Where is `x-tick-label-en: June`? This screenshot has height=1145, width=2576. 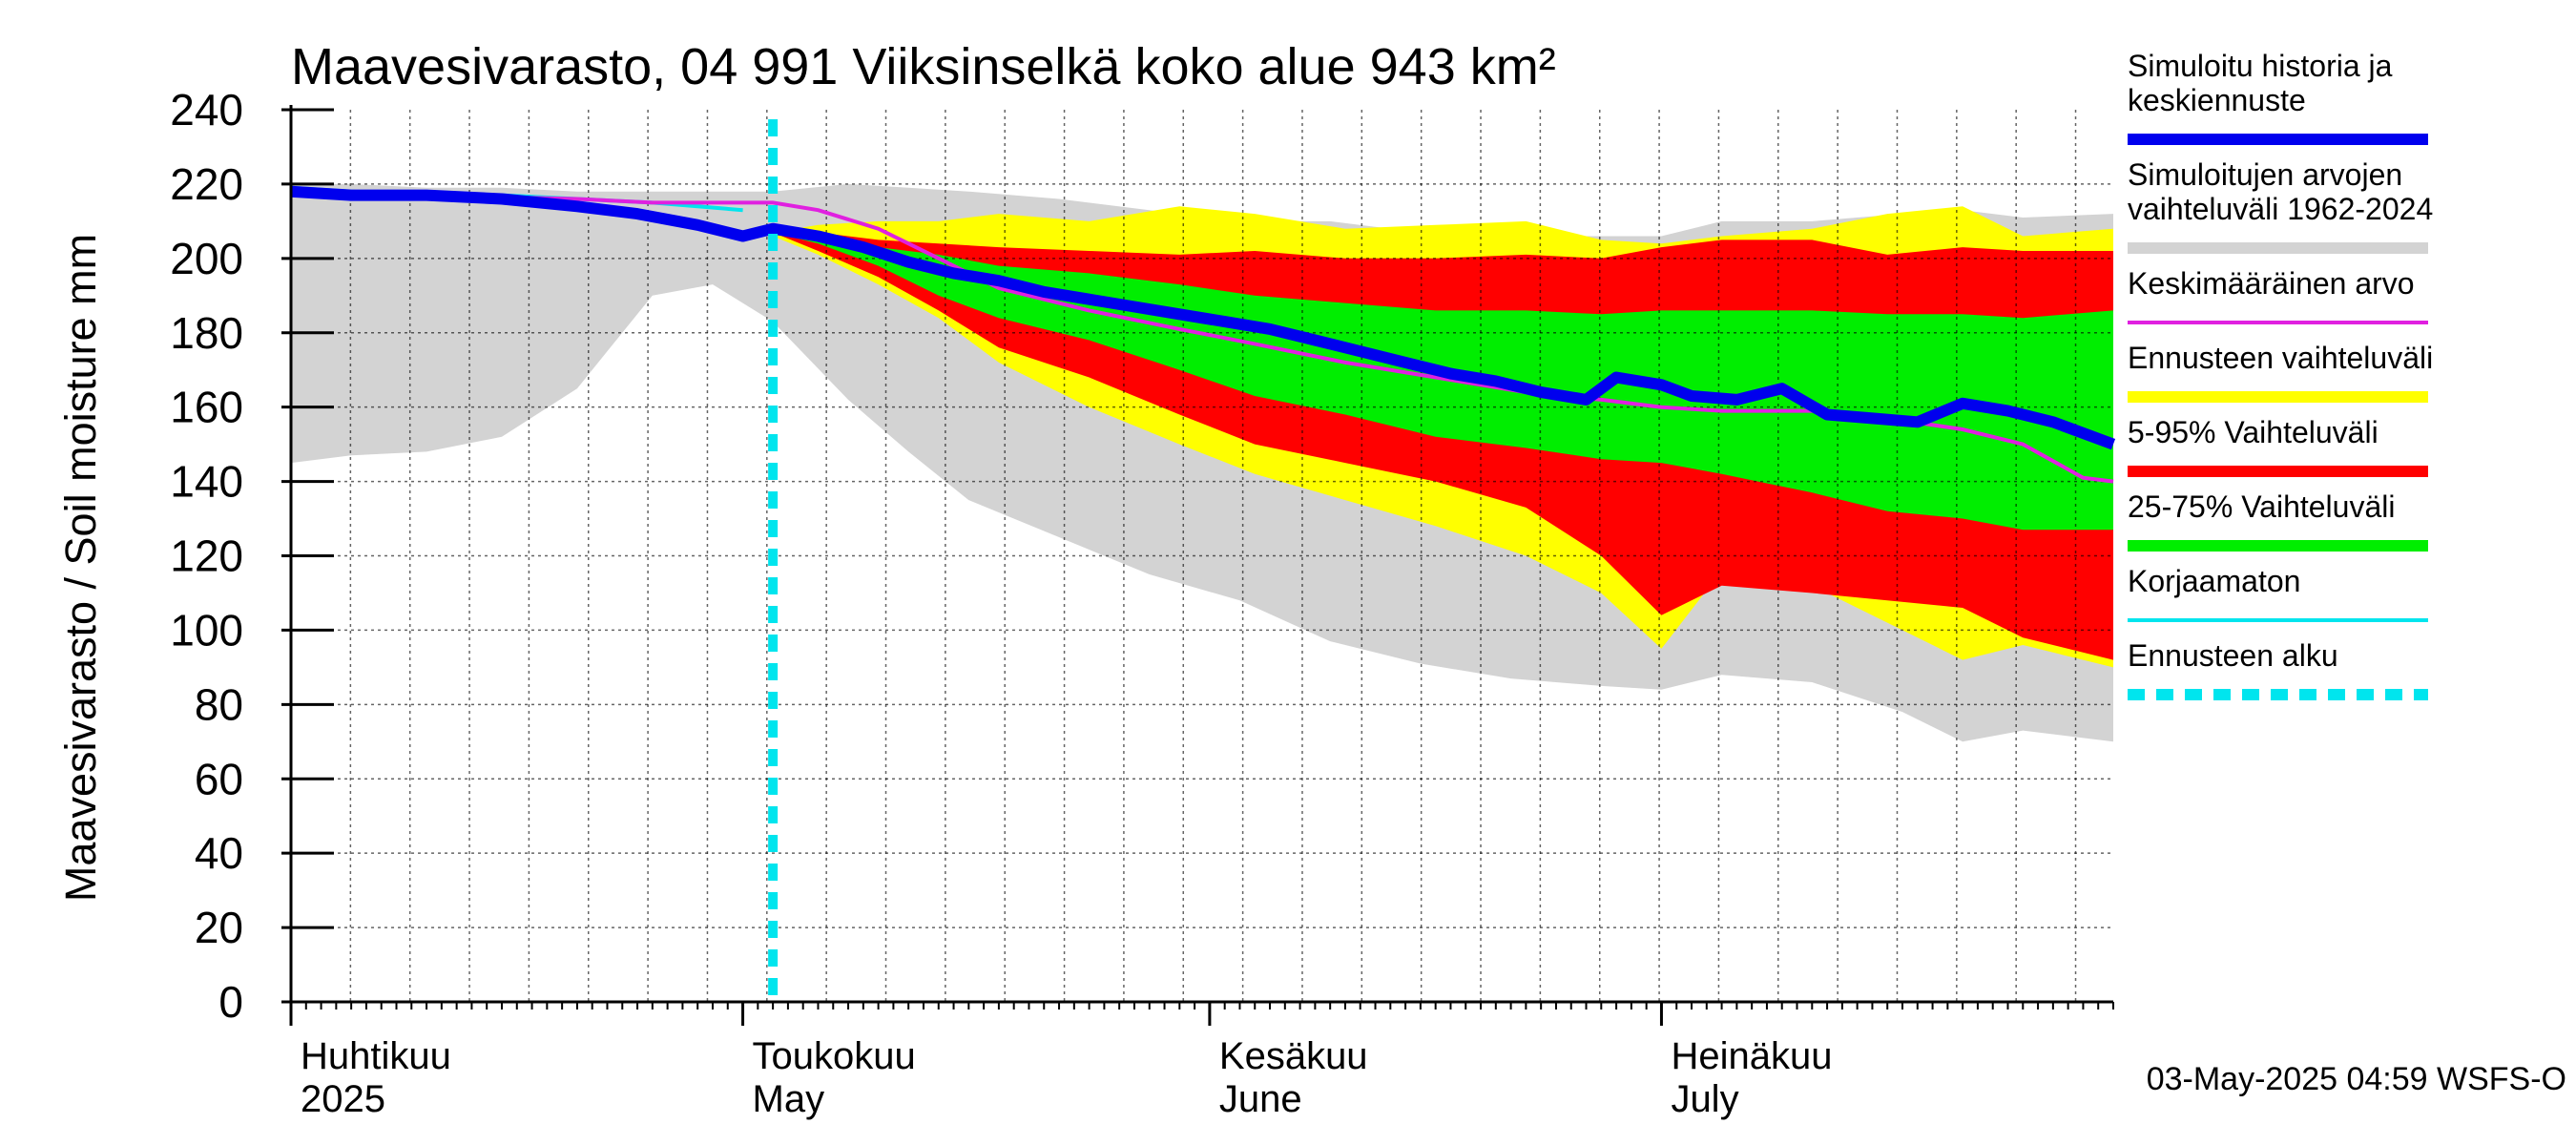
x-tick-label-en: June is located at coordinates (1260, 1099).